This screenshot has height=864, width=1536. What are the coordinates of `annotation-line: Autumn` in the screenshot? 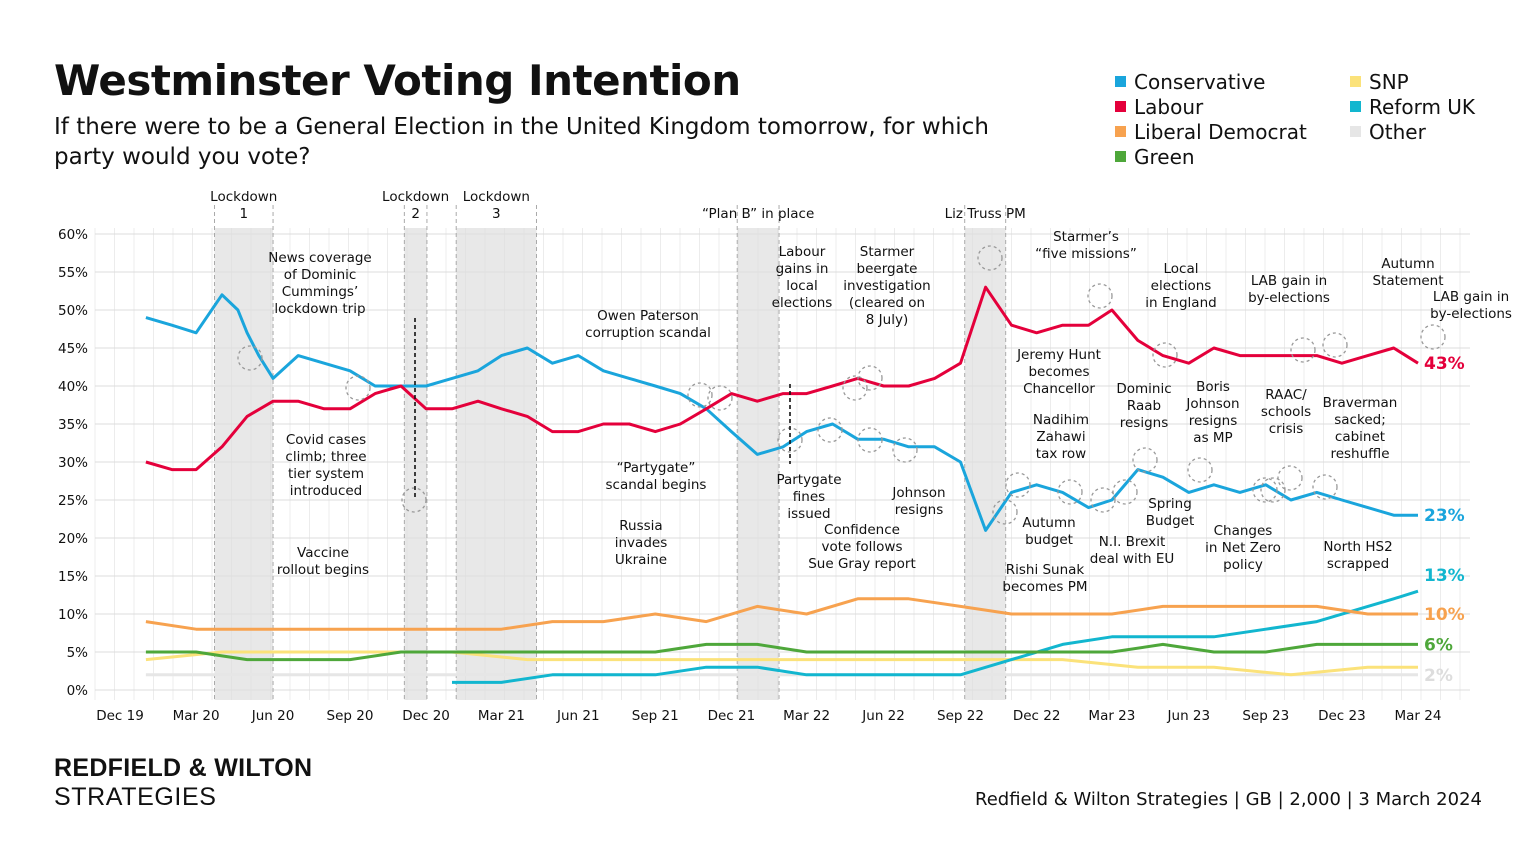 It's located at (1407, 264).